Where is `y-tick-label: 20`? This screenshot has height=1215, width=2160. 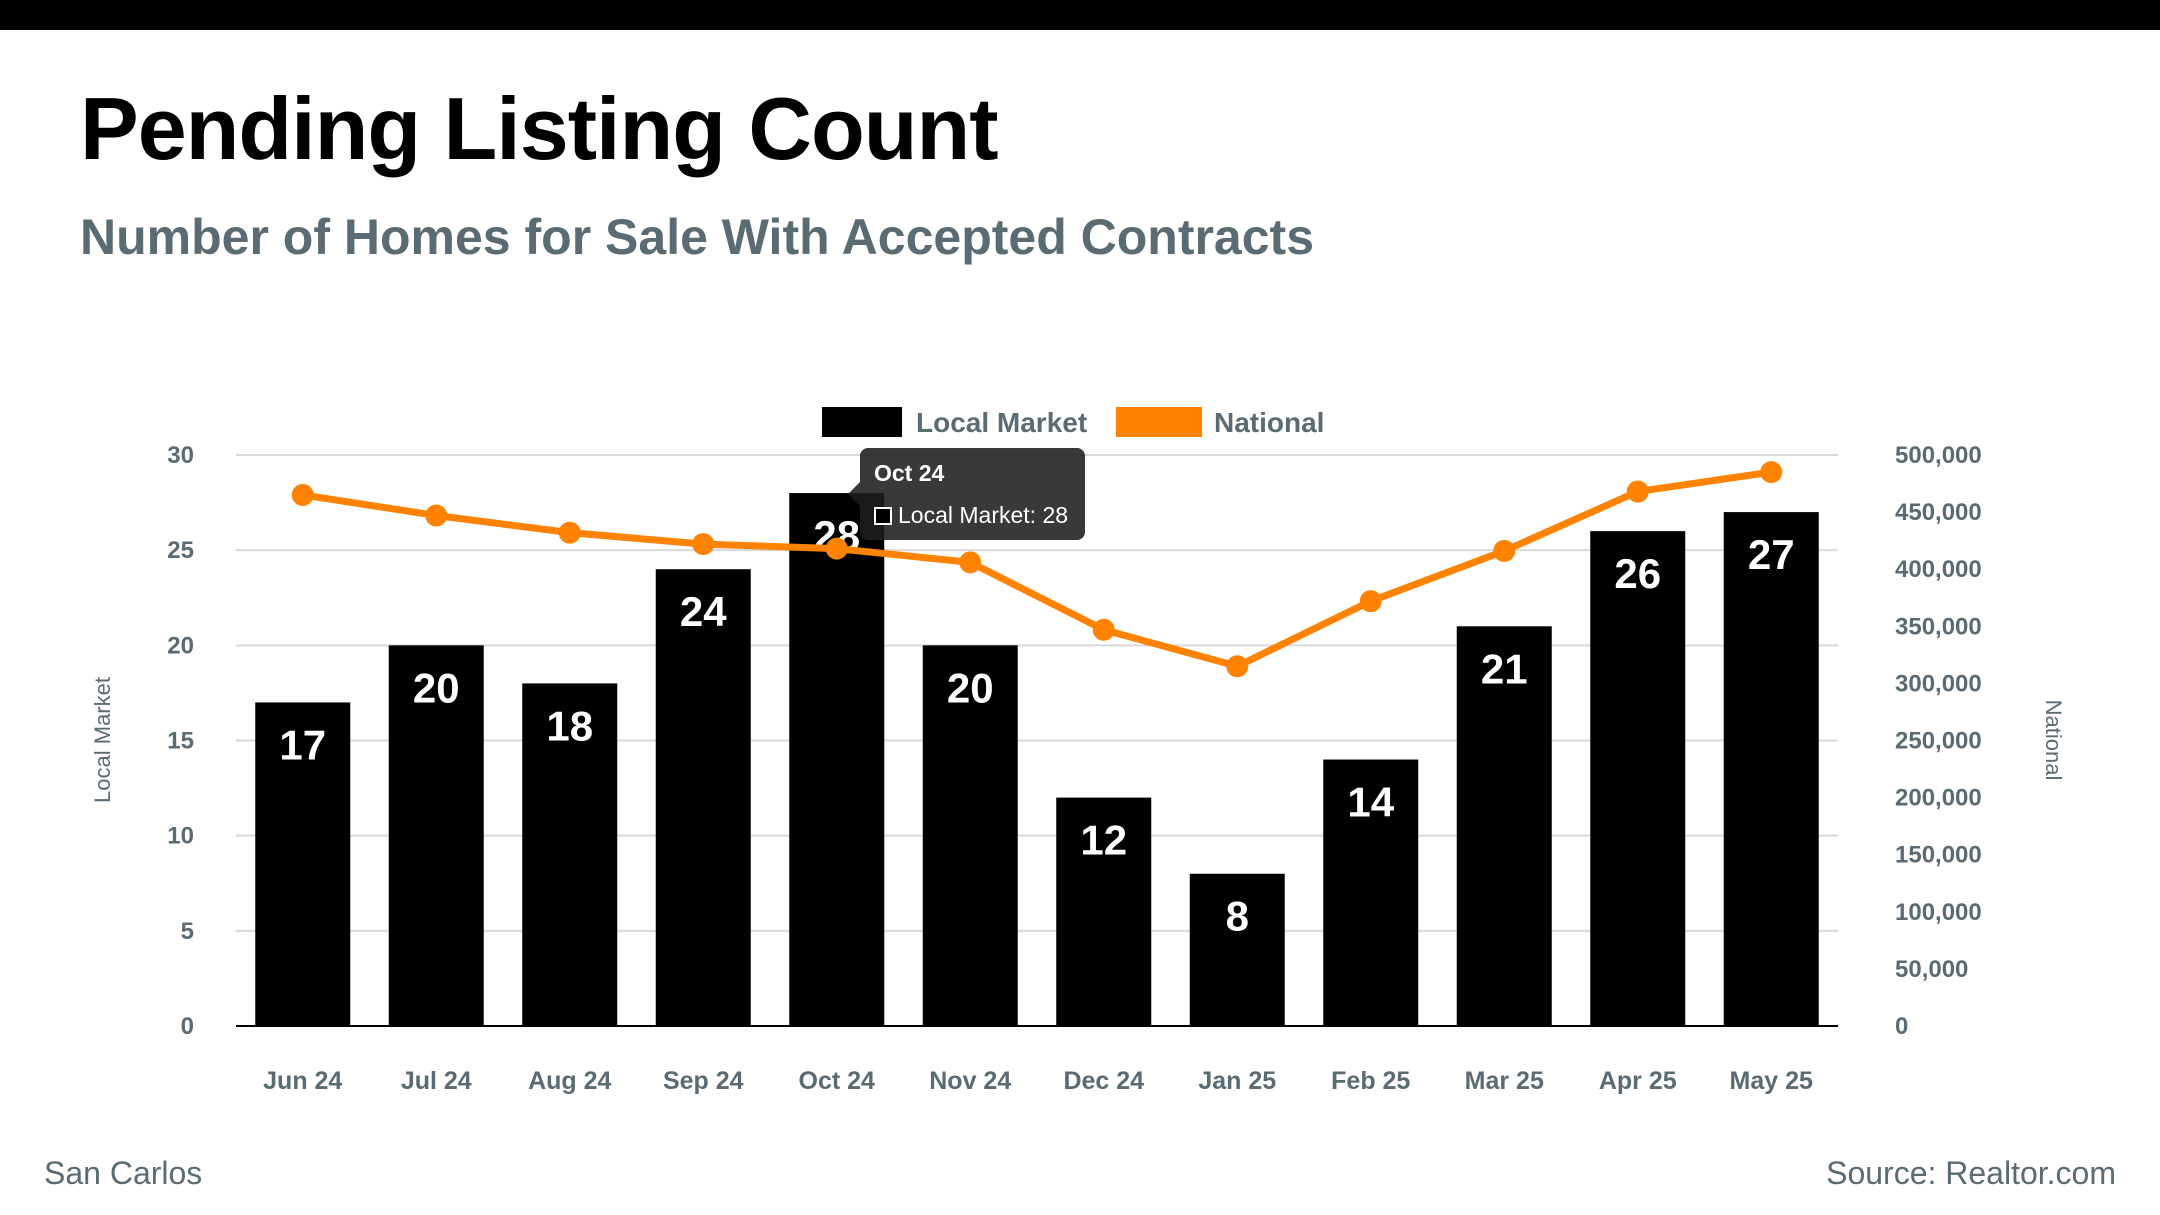 y-tick-label: 20 is located at coordinates (180, 645).